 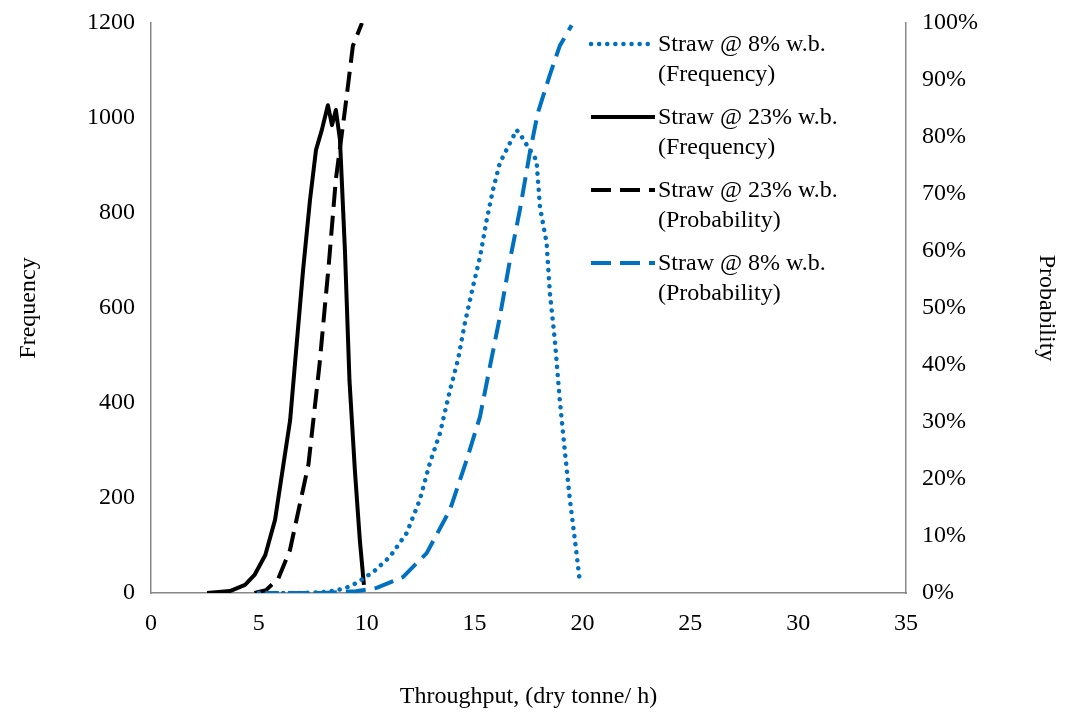 I want to click on y-axis-title: Frequency, so click(x=26, y=308).